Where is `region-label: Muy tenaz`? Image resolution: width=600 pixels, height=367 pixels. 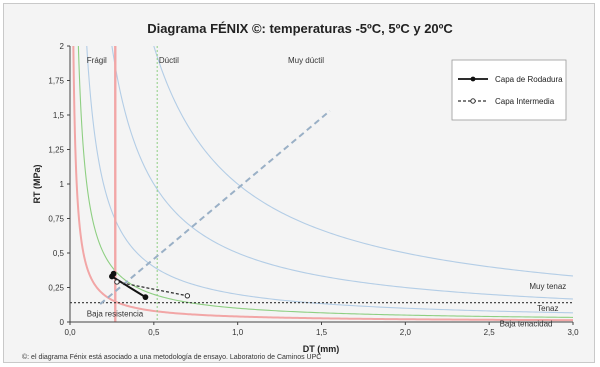 region-label: Muy tenaz is located at coordinates (547, 286).